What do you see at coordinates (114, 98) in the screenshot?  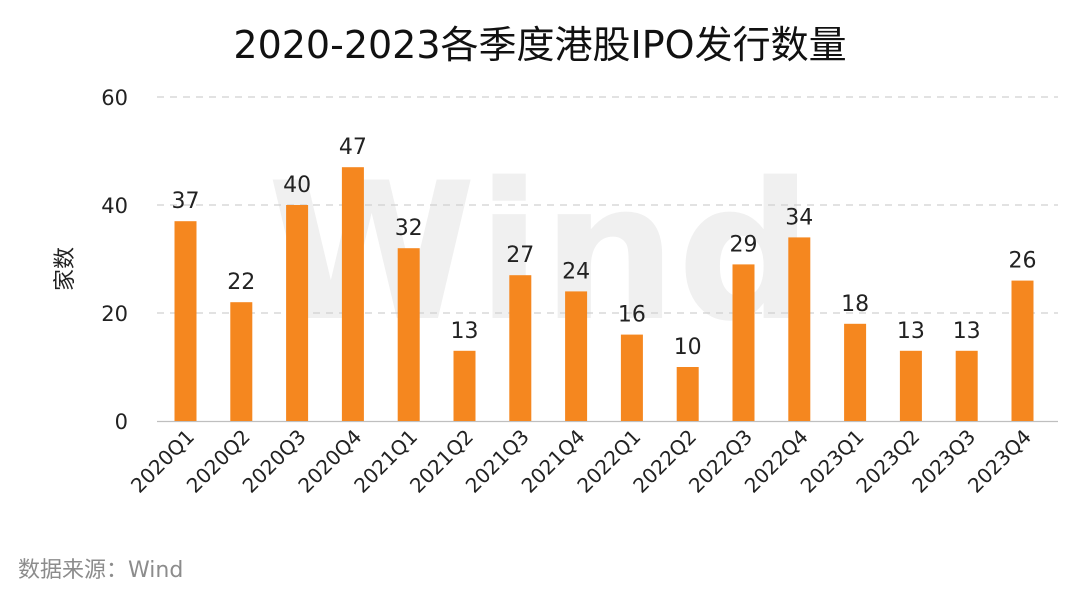 I see `y-tick-label: 60` at bounding box center [114, 98].